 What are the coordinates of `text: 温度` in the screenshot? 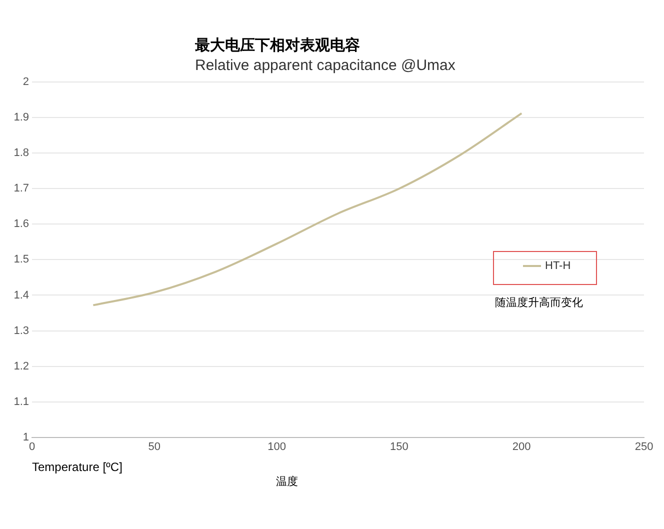 It's located at (287, 481).